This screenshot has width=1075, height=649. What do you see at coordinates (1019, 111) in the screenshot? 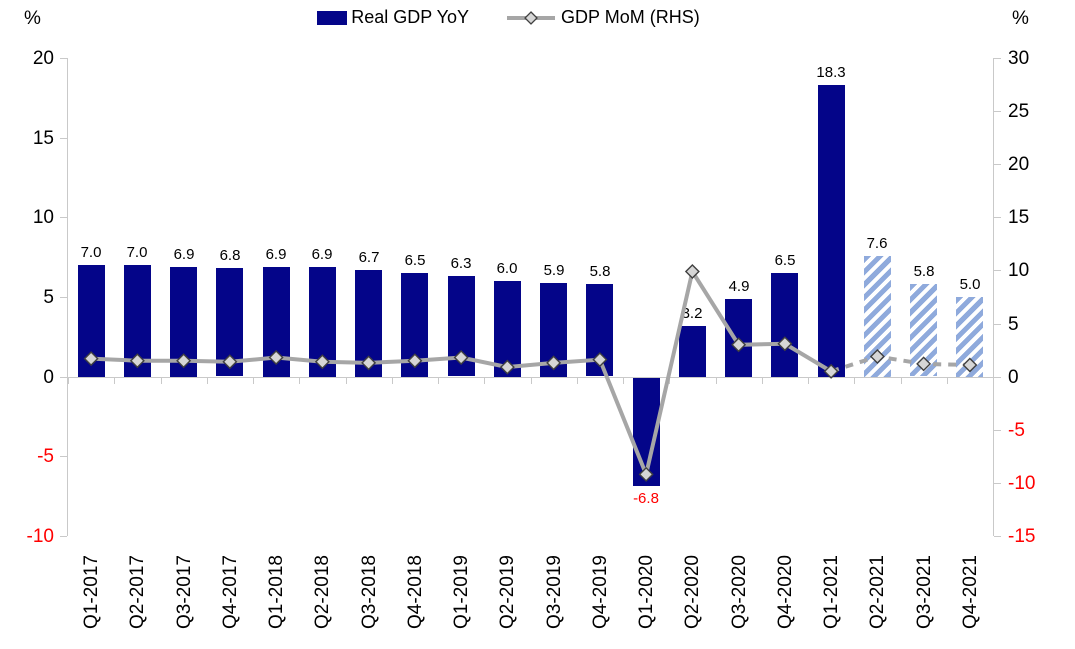
I see `right-axis-tick-label: 25` at bounding box center [1019, 111].